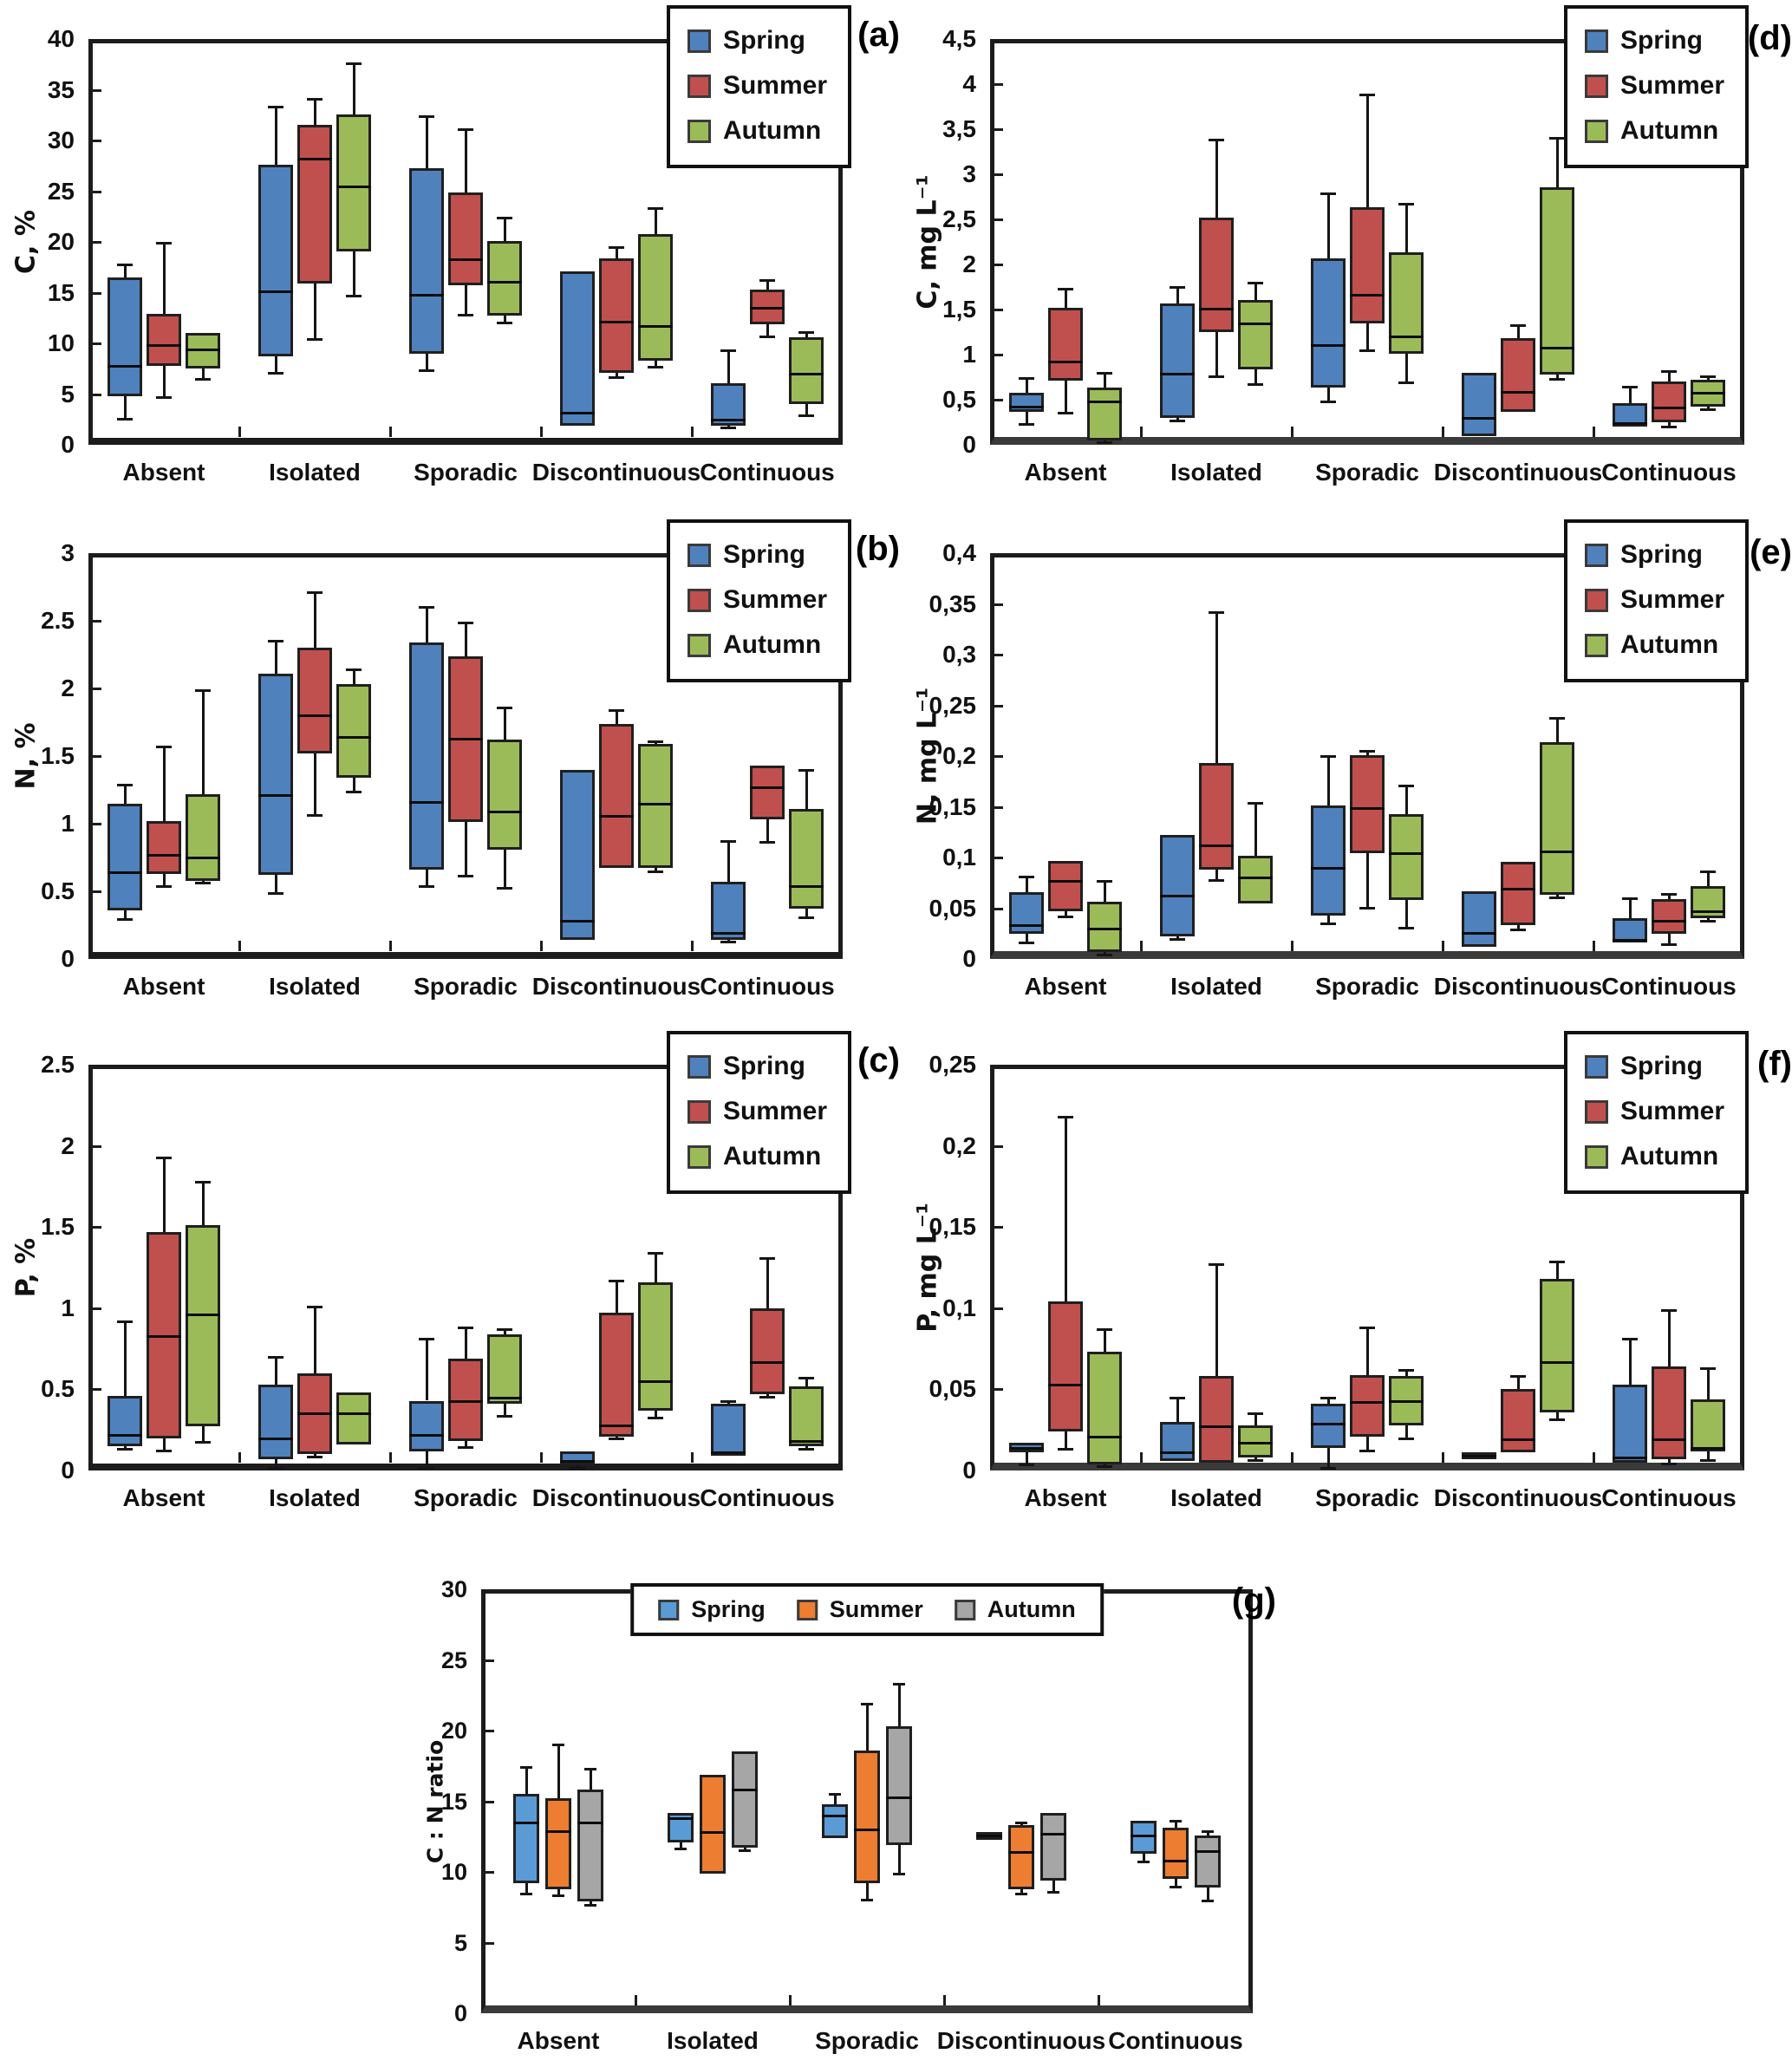  What do you see at coordinates (1661, 40) in the screenshot?
I see `legend-label: Spring` at bounding box center [1661, 40].